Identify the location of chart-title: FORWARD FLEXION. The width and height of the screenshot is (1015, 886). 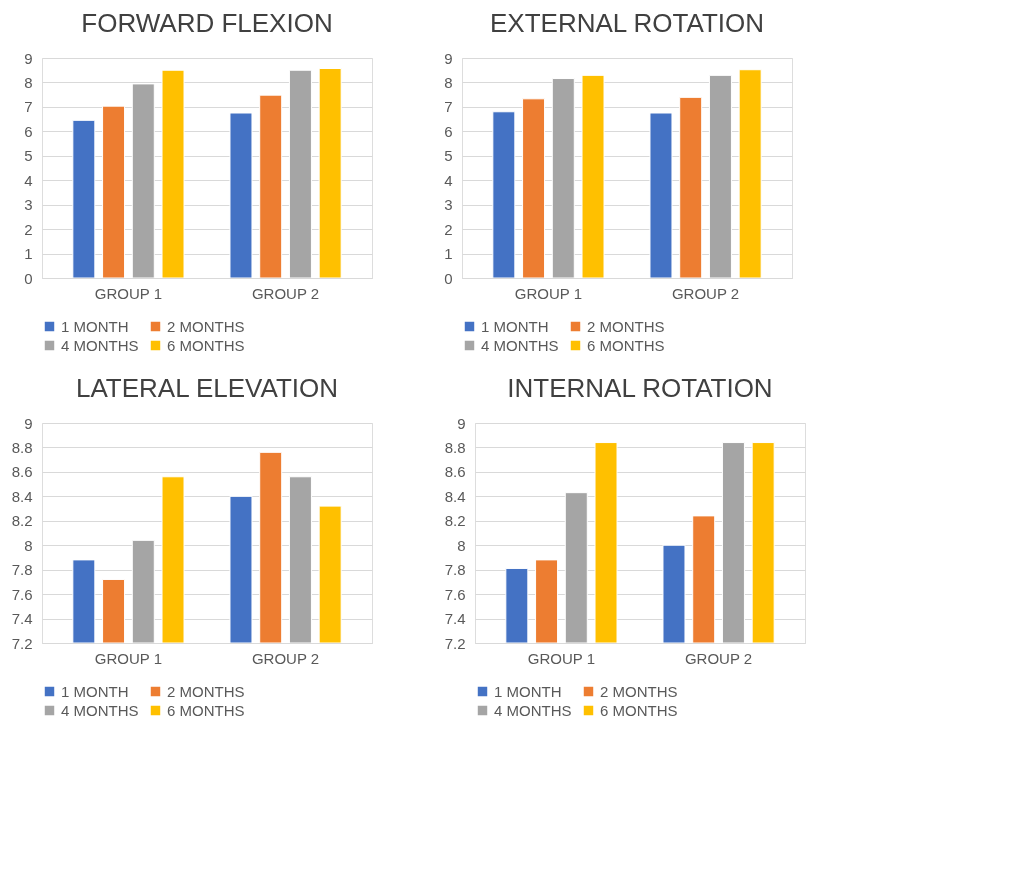
(207, 23).